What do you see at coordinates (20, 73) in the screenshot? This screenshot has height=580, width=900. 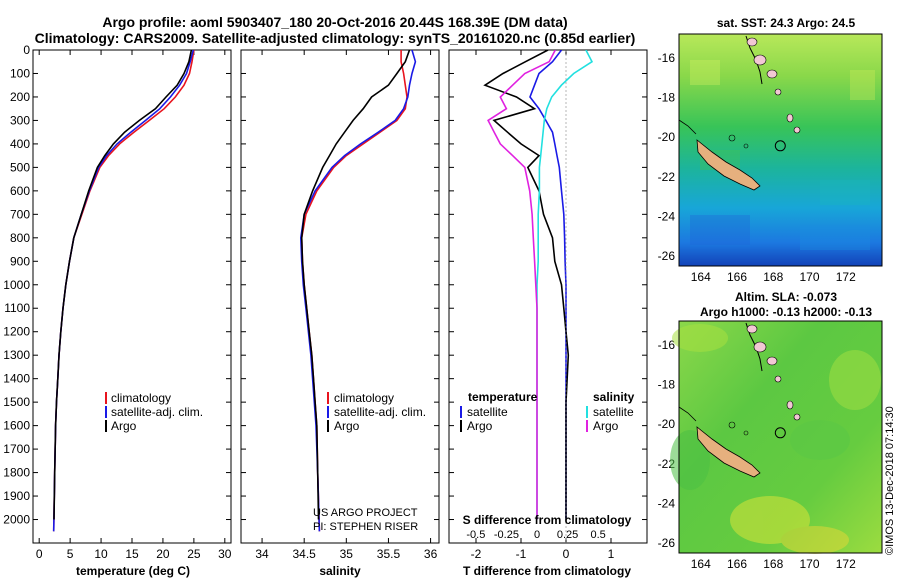 I see `y-tick-label: 100` at bounding box center [20, 73].